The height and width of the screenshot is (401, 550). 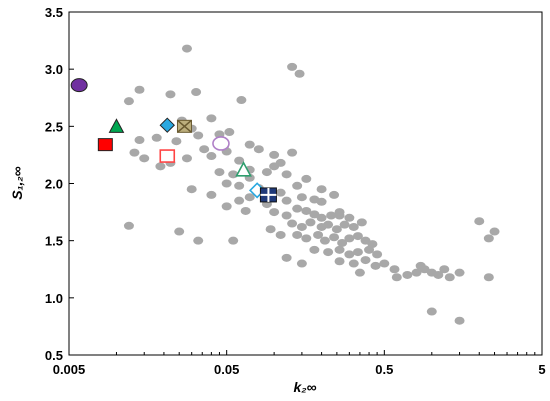 I want to click on y-tick-label: 2.5, so click(x=54, y=126).